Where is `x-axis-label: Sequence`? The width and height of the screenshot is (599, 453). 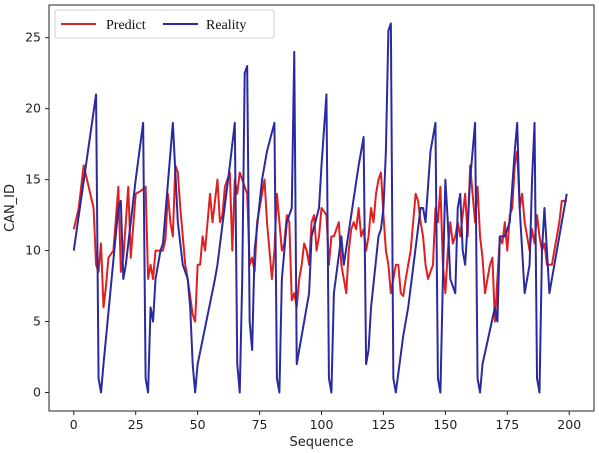
x-axis-label: Sequence is located at coordinates (321, 442).